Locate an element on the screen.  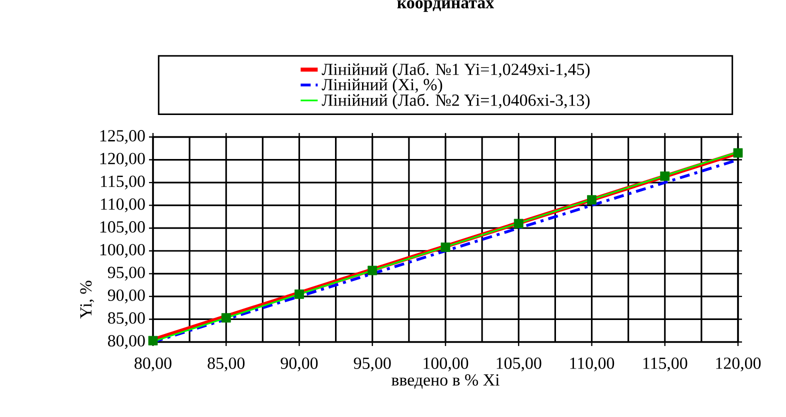
y-tick-label: 100,00 is located at coordinates (122, 251).